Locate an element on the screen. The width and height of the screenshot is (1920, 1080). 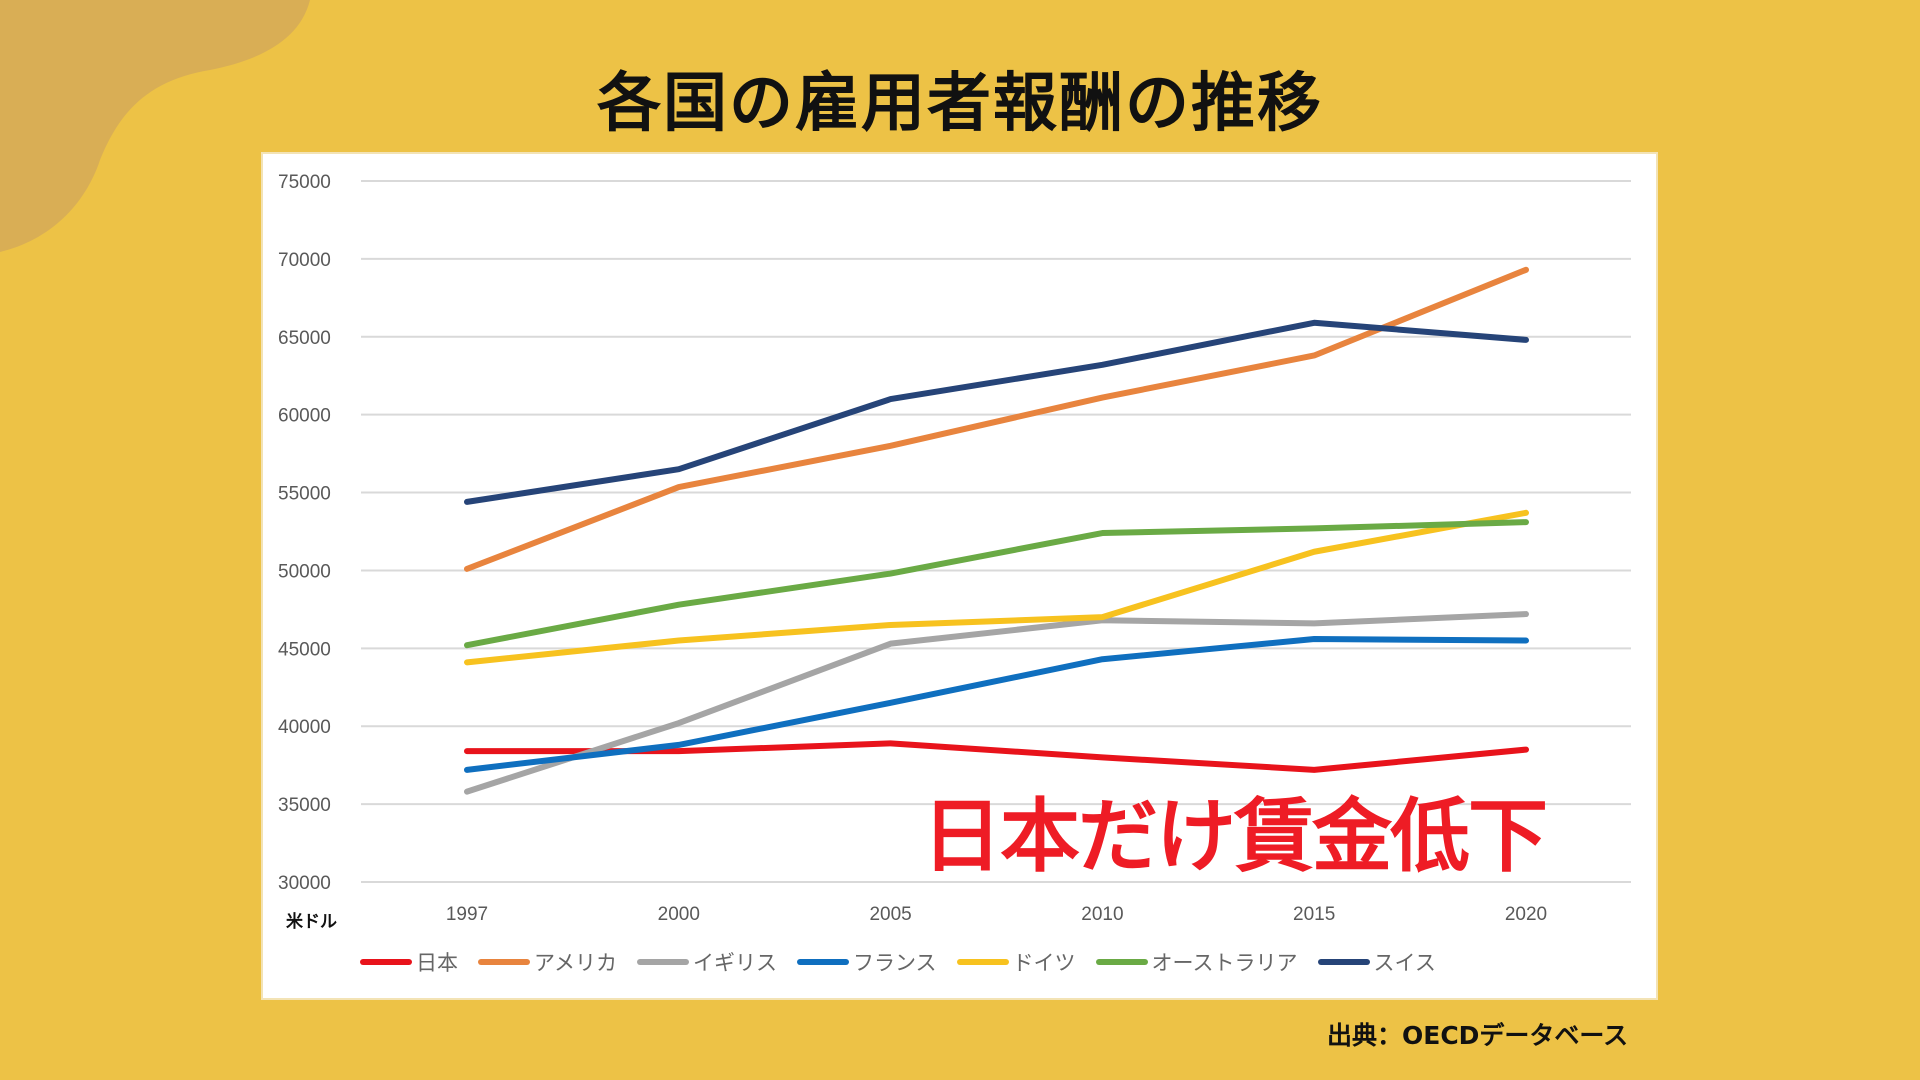
y-tick-label: 35000 is located at coordinates (304, 805).